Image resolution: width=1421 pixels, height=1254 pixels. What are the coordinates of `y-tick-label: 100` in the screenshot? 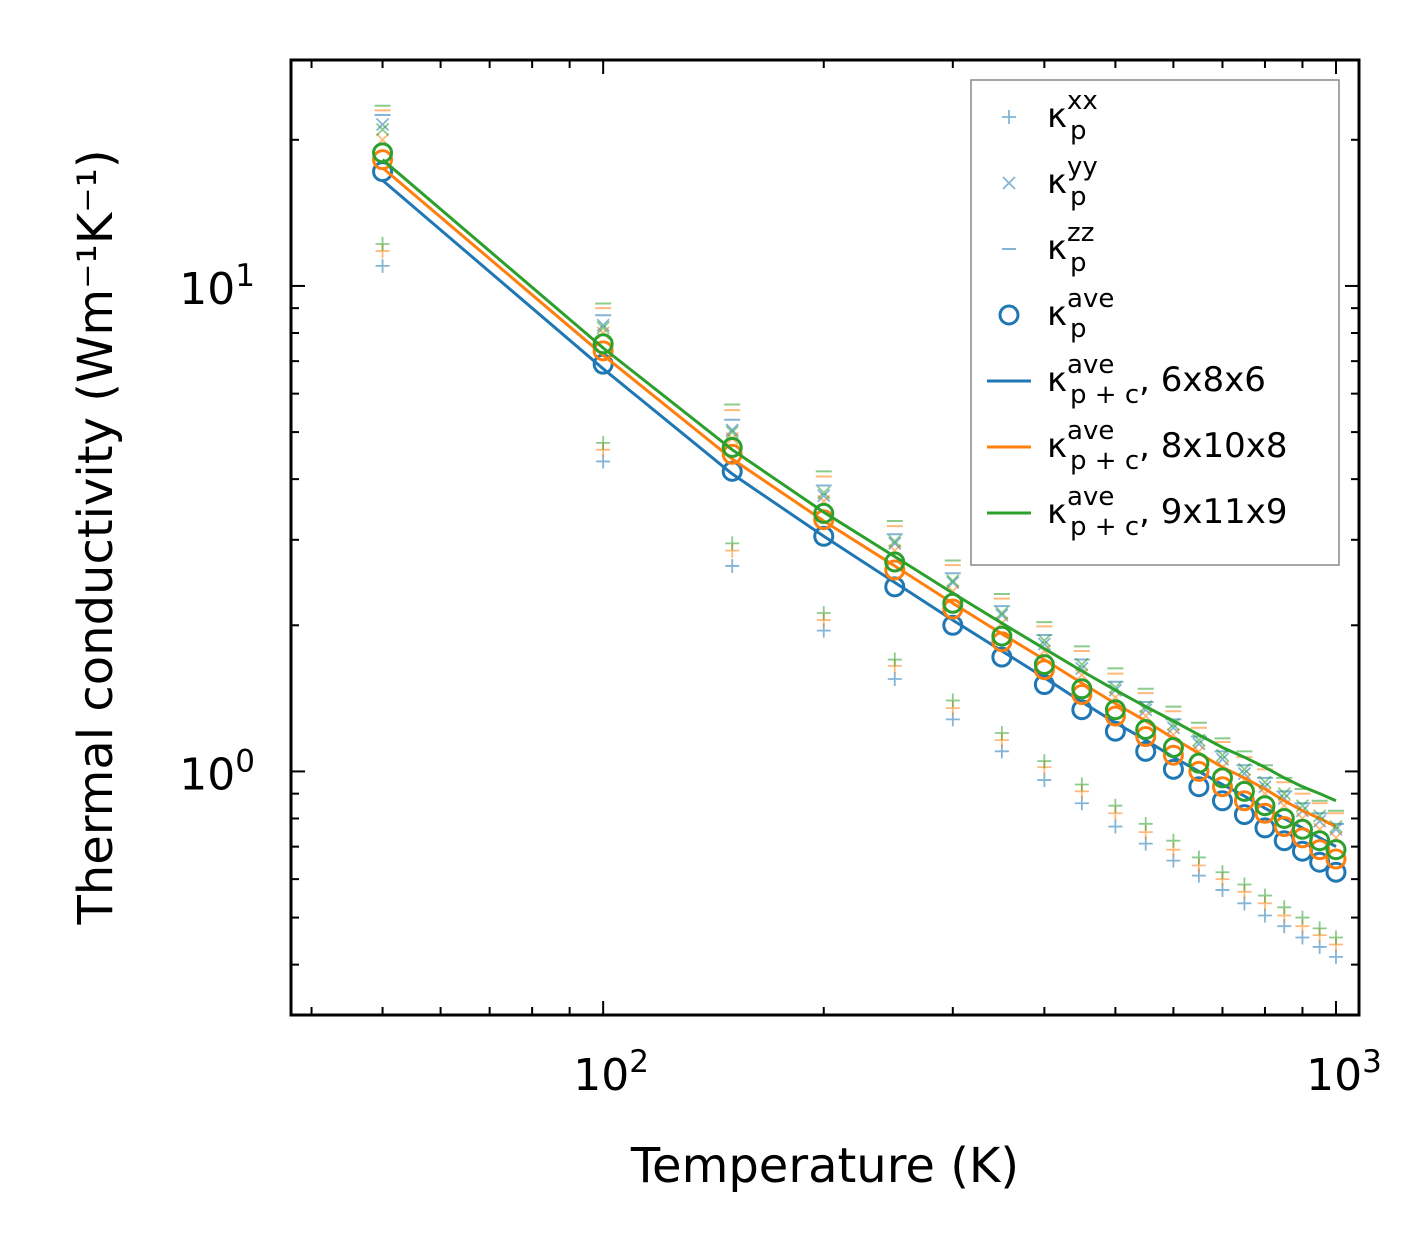 It's located at (217, 771).